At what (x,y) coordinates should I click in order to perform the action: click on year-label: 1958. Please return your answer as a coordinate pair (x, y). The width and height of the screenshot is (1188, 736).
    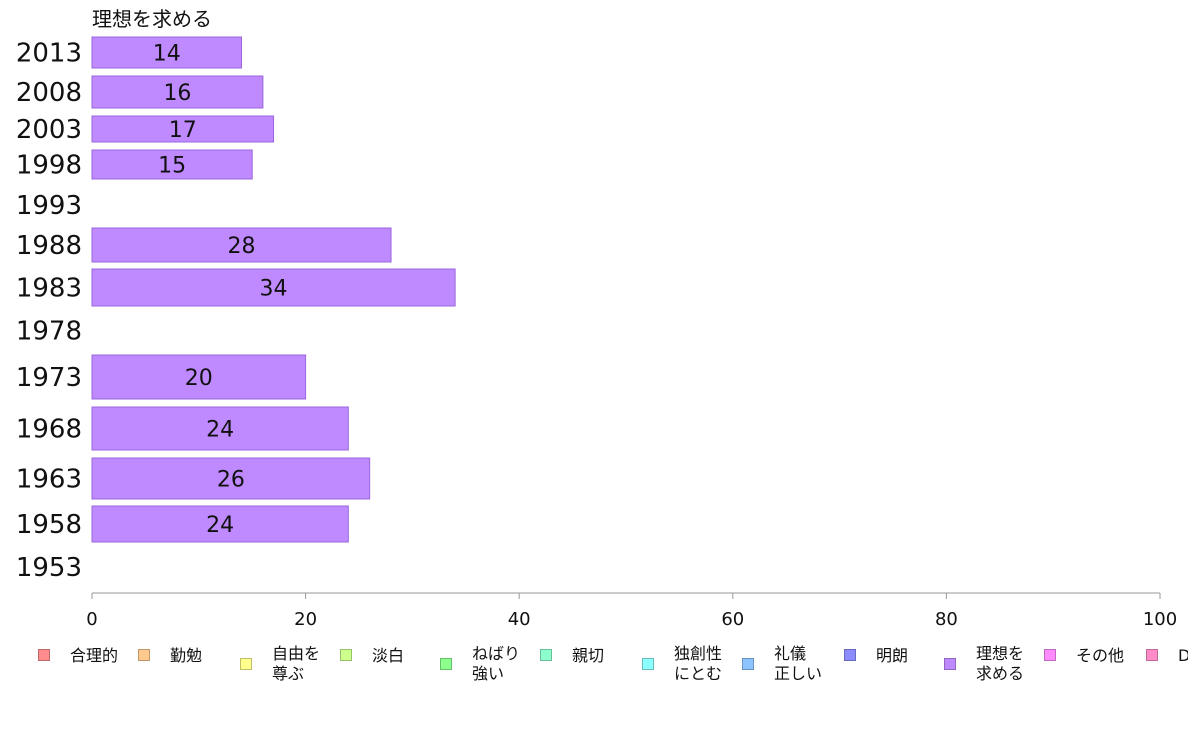
    Looking at the image, I should click on (49, 525).